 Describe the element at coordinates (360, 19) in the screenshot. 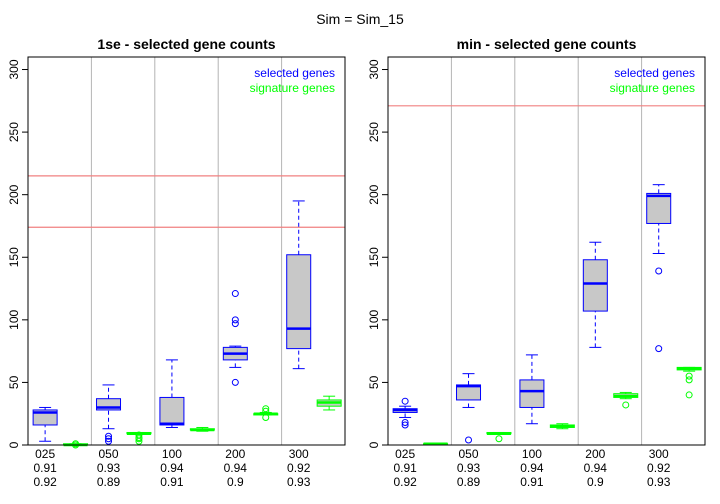

I see `figure-title: Sim = Sim_15` at that location.